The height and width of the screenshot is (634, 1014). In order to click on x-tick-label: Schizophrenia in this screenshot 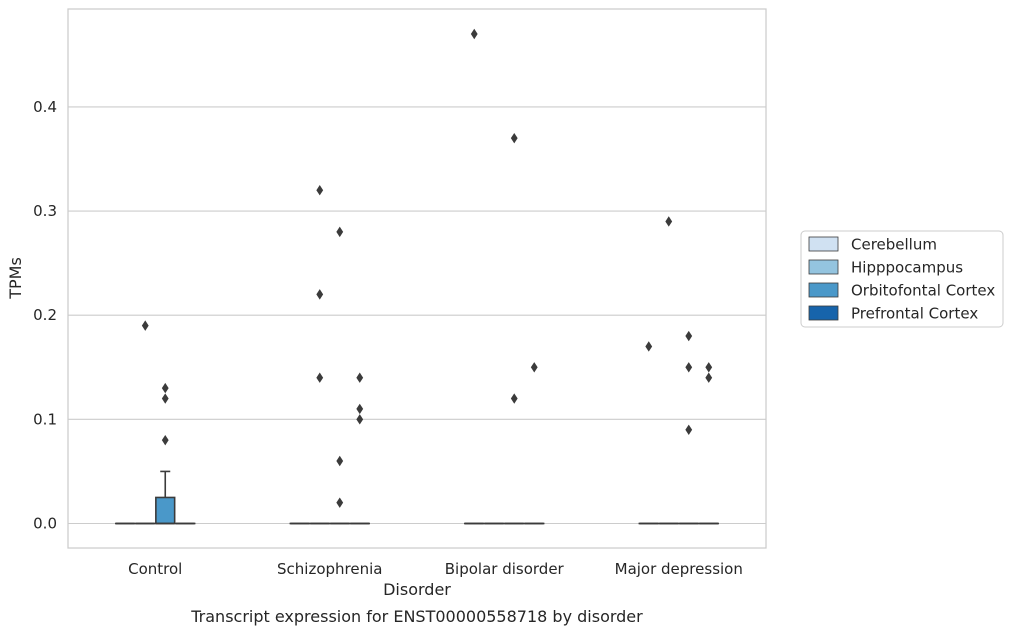, I will do `click(329, 569)`.